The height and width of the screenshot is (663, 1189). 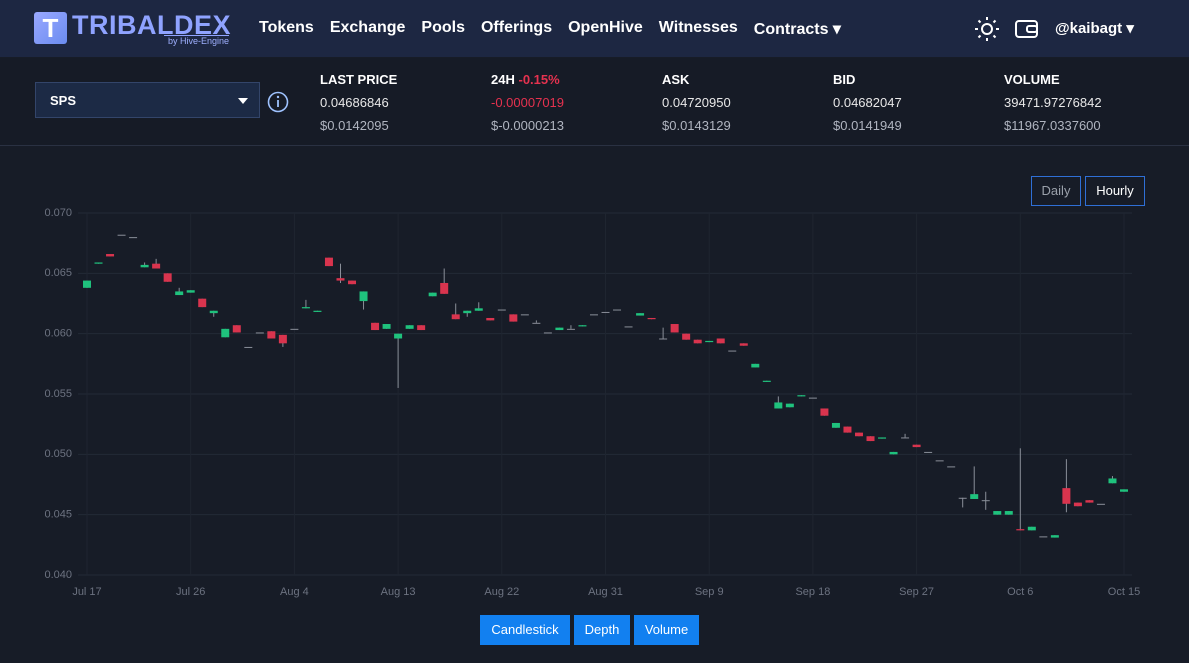 What do you see at coordinates (696, 102) in the screenshot?
I see `stat: ASK 0.04720950 $0.0143129` at bounding box center [696, 102].